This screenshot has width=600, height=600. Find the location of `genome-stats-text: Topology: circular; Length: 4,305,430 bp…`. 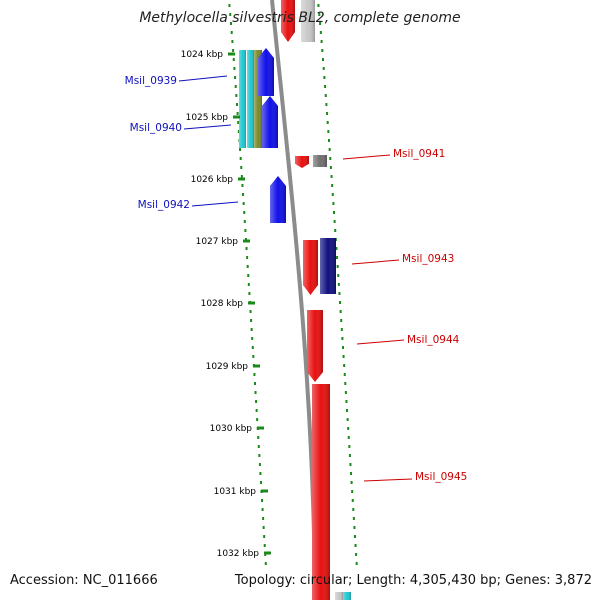

genome-stats-text: Topology: circular; Length: 4,305,430 bp… is located at coordinates (413, 580).